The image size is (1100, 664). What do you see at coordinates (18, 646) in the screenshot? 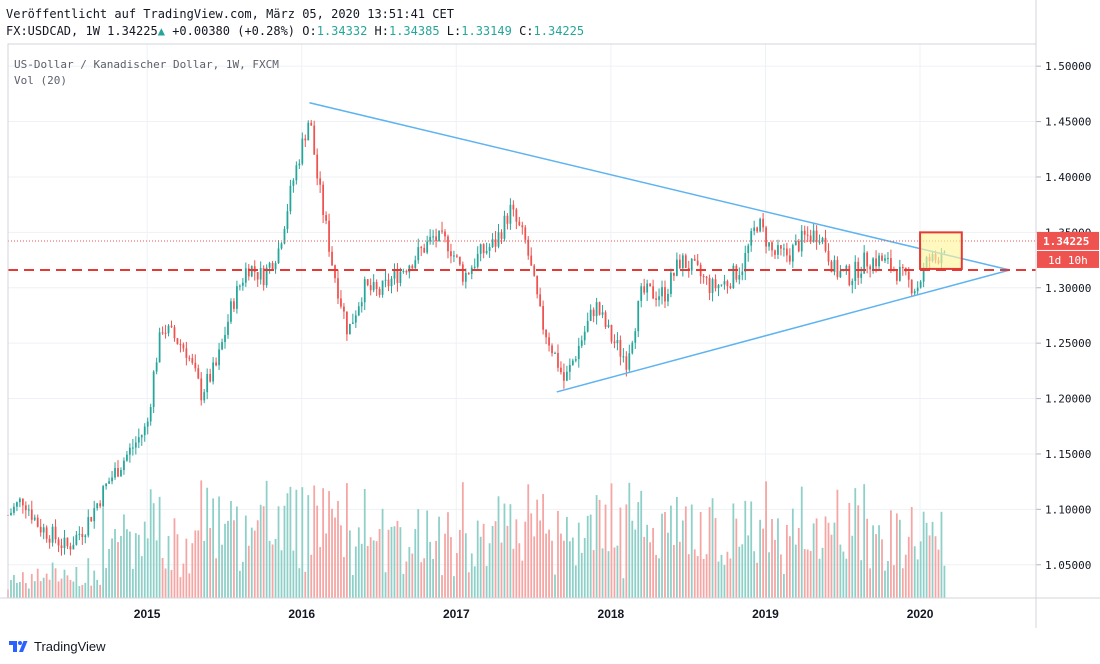
I see `tradingview-logo-icon` at bounding box center [18, 646].